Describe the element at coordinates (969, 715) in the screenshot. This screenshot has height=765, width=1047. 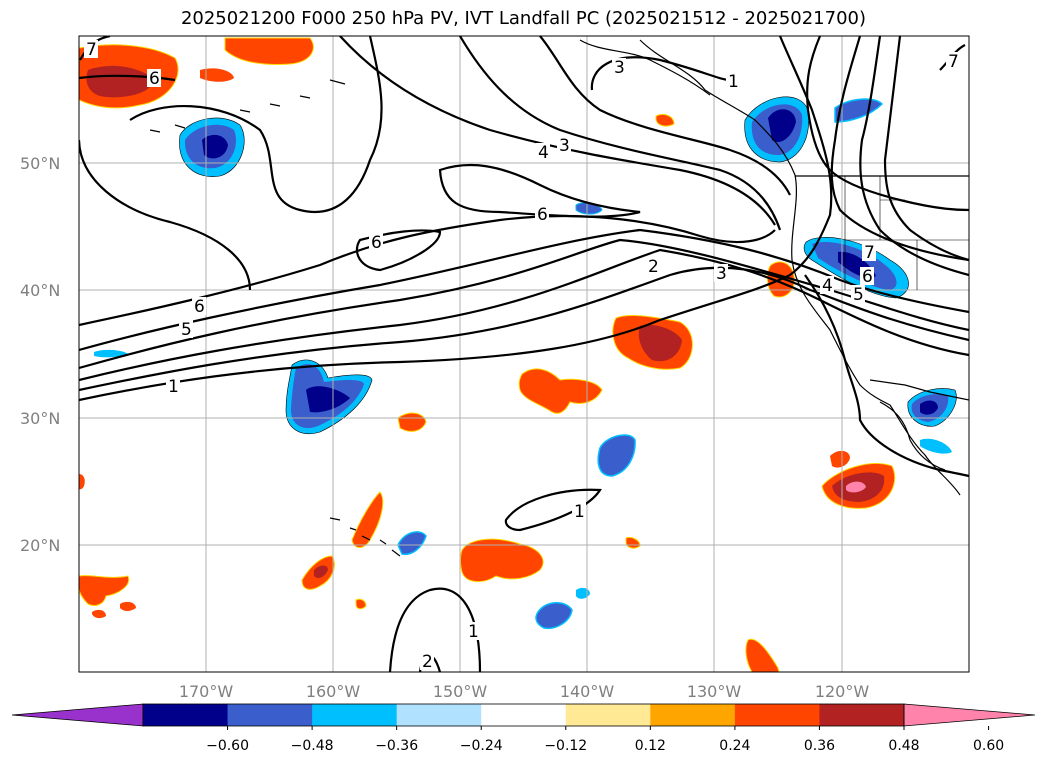
I see `colorbar-extend-high` at that location.